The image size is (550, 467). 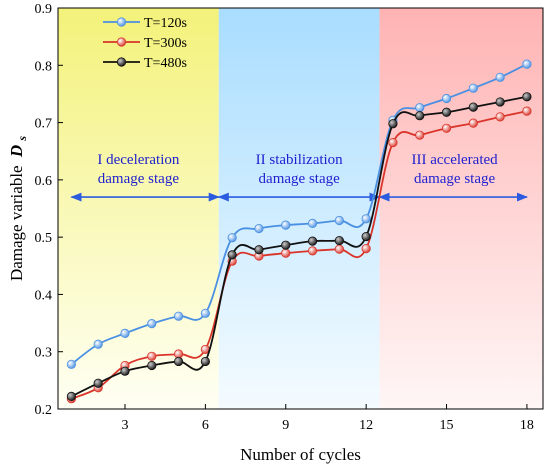 What do you see at coordinates (300, 160) in the screenshot?
I see `stage-label-2-line1: II stabilization` at bounding box center [300, 160].